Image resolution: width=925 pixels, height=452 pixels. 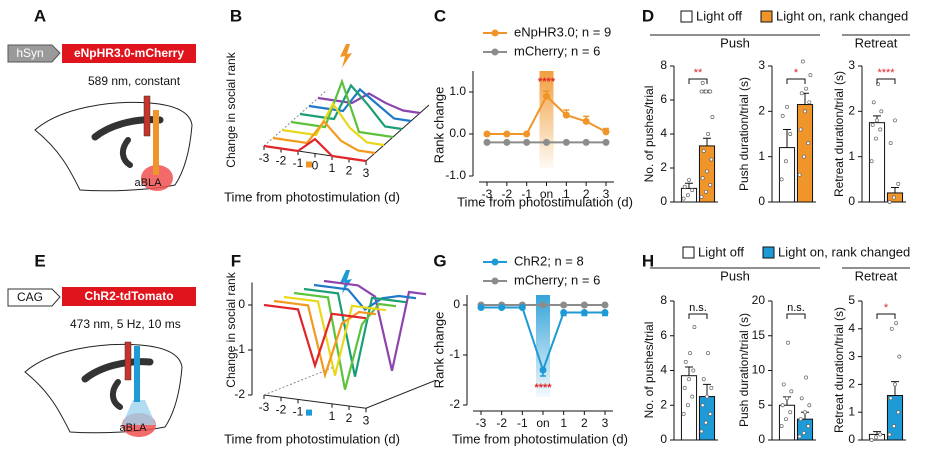 I want to click on x-tick-label: 1, so click(x=332, y=416).